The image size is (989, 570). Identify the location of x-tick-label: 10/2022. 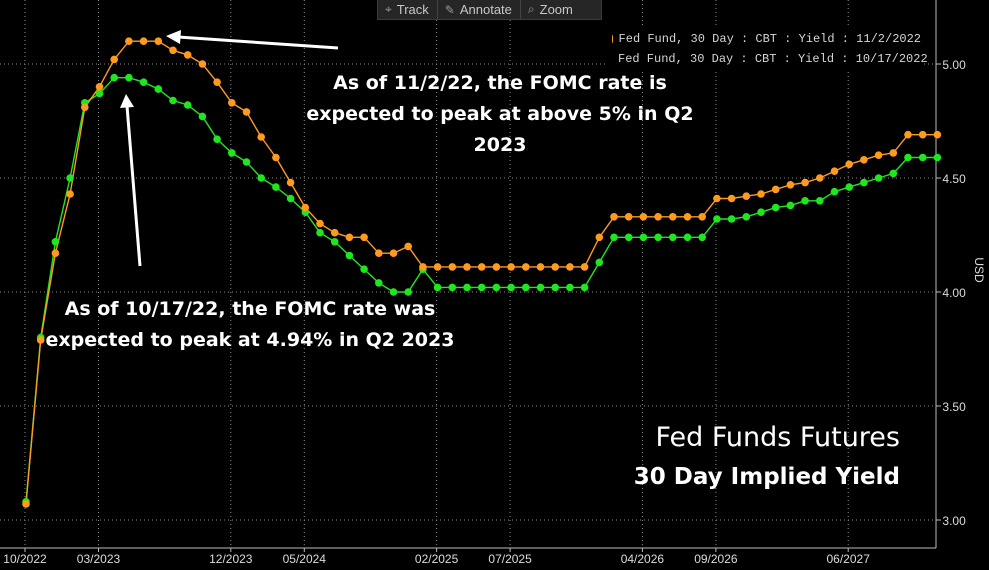
(25, 559).